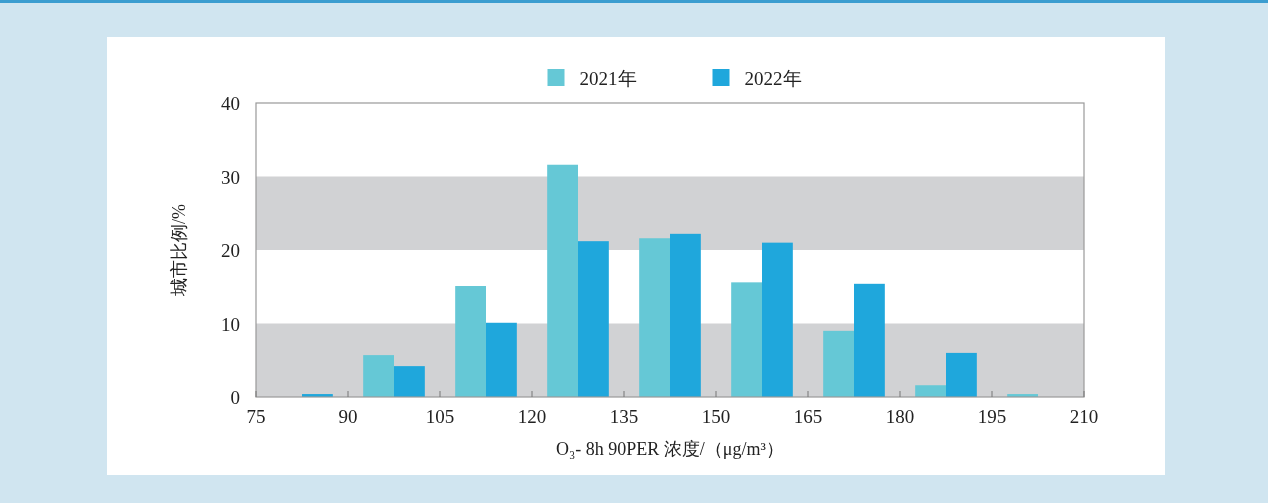 This screenshot has height=503, width=1268. What do you see at coordinates (624, 416) in the screenshot?
I see `x-tick-label: 135` at bounding box center [624, 416].